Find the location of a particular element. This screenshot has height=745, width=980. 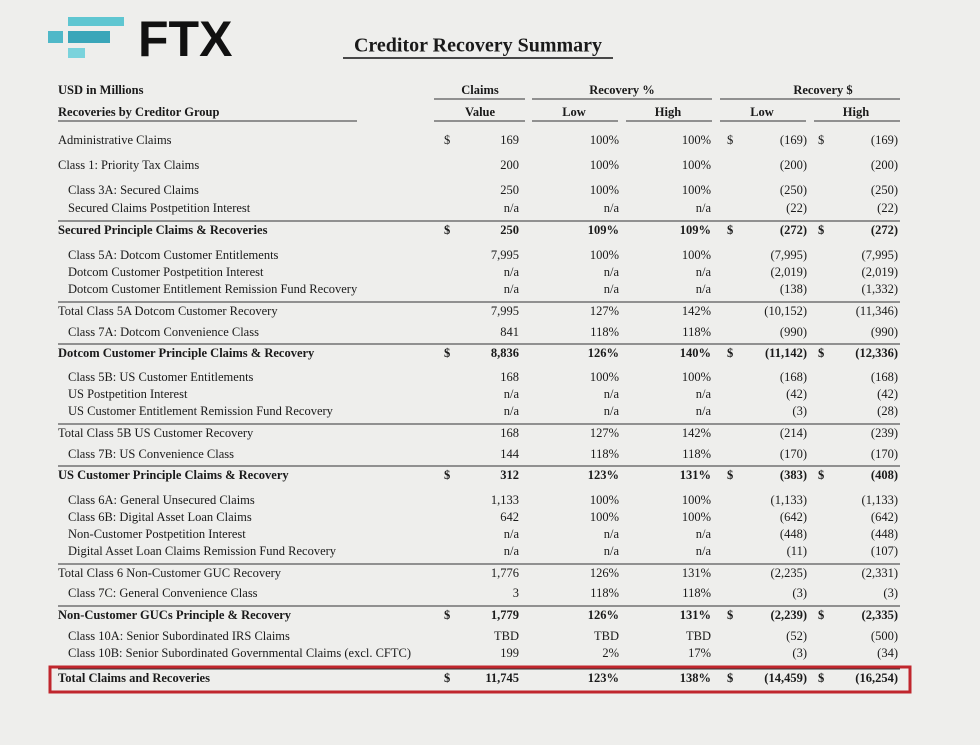

row-label: Secured Claims Postpetition Interest is located at coordinates (159, 208).